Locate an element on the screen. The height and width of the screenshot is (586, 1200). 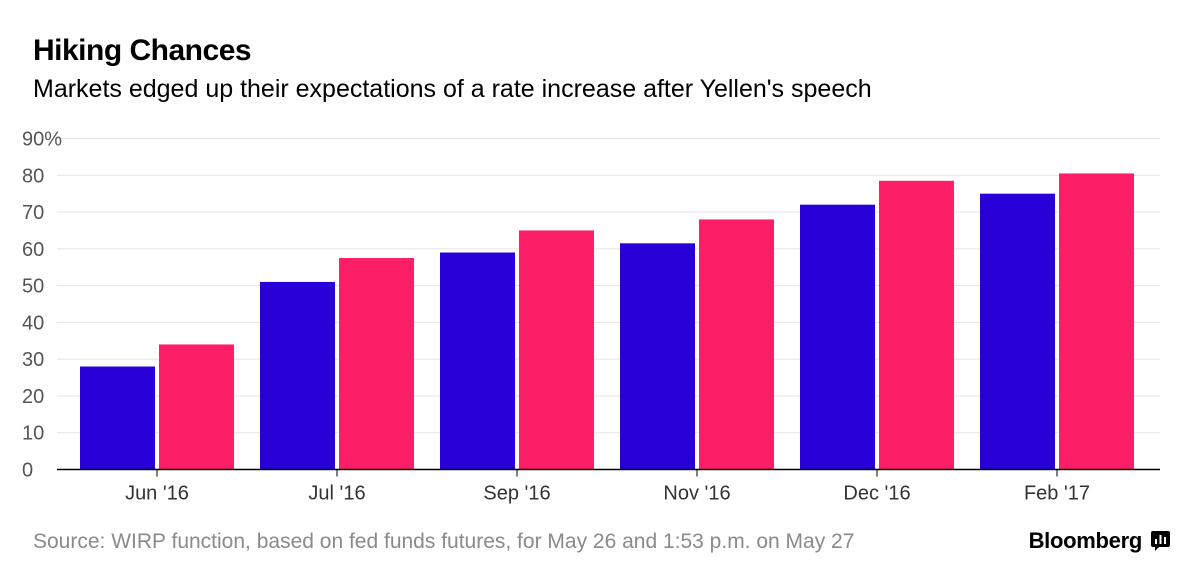
y-tick-label: 20 is located at coordinates (33, 397).